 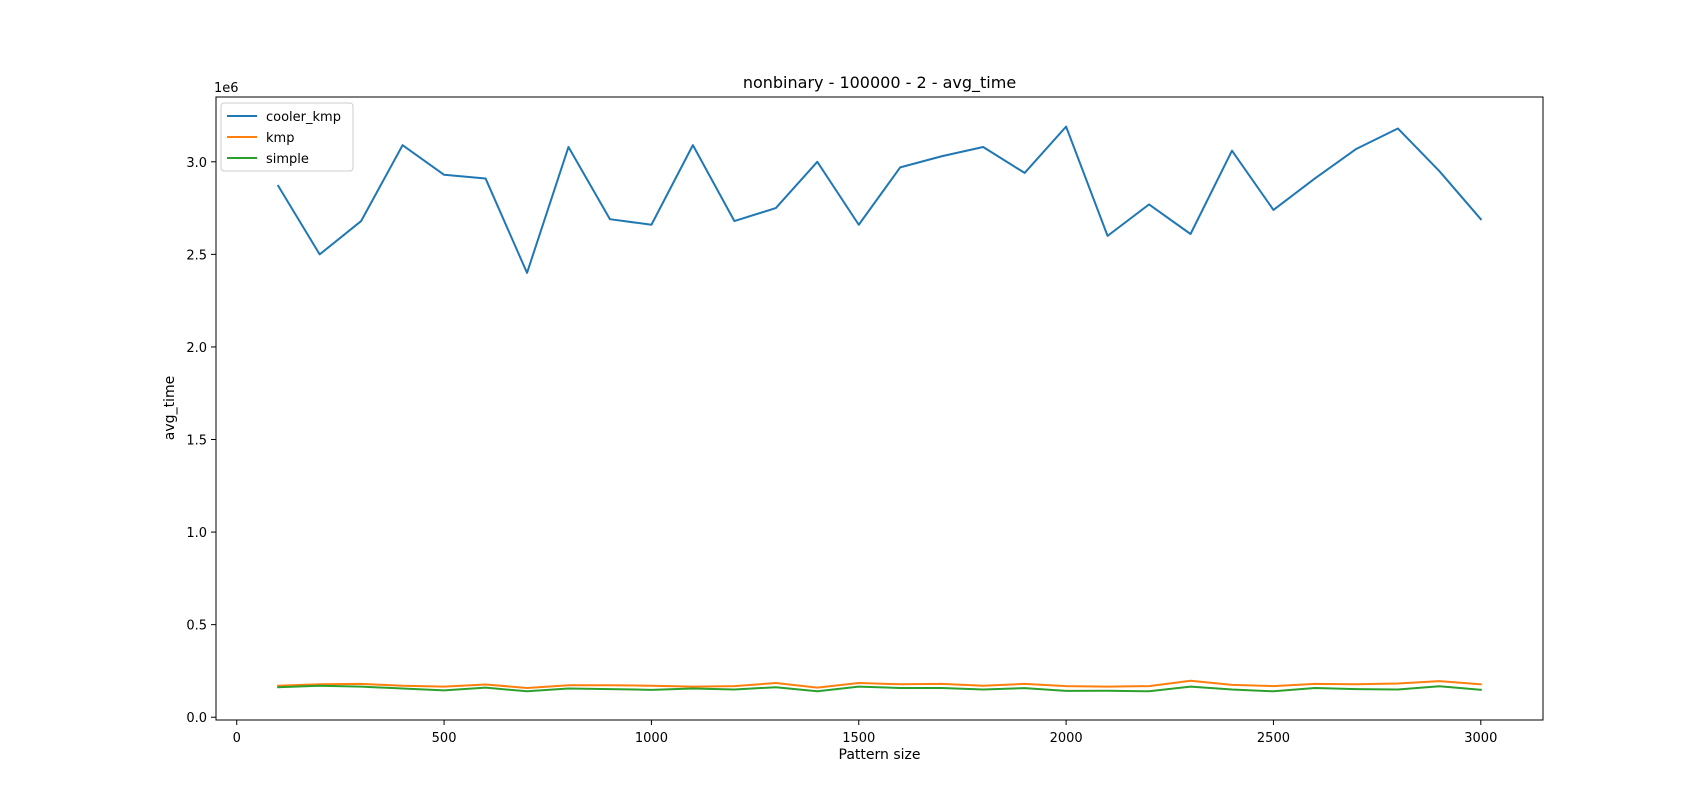 What do you see at coordinates (196, 348) in the screenshot?
I see `y-tick-label: 2.0` at bounding box center [196, 348].